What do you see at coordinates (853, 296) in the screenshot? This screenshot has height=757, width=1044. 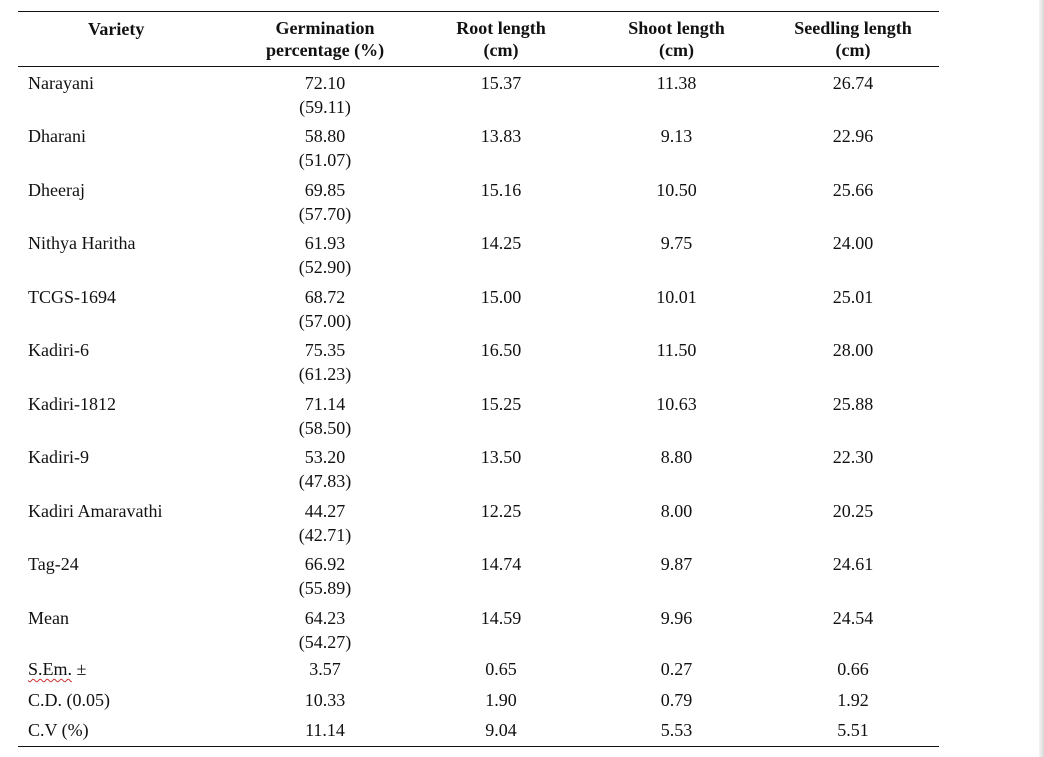 I see `seedling-length-cell: 25.01` at bounding box center [853, 296].